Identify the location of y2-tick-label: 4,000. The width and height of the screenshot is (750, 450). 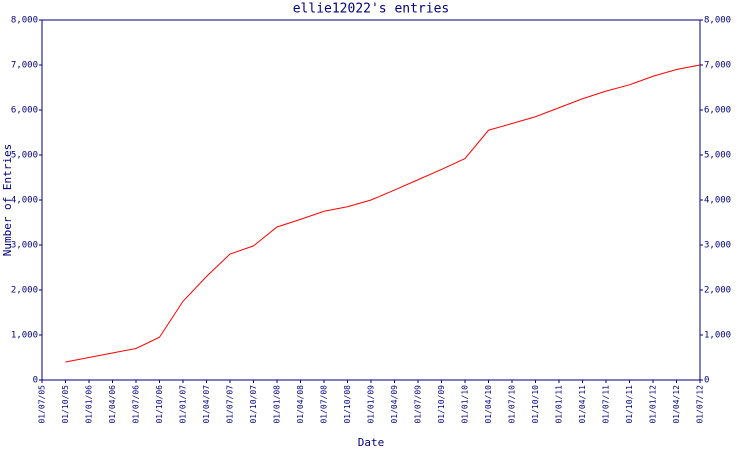
(717, 201).